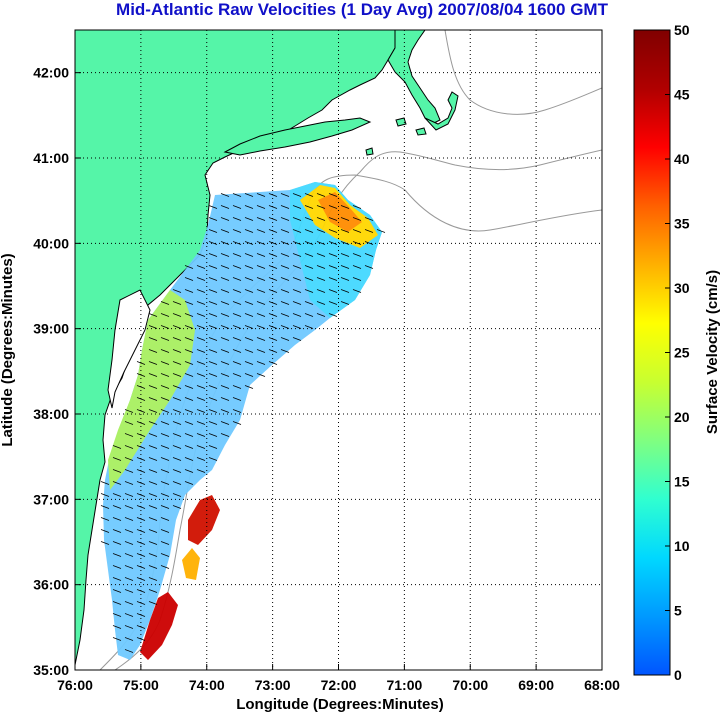  I want to click on y-axis-ticks: 35:00 36:00 37:00 38:00 39:00 40:00 41:00 42:00, so click(57, 371).